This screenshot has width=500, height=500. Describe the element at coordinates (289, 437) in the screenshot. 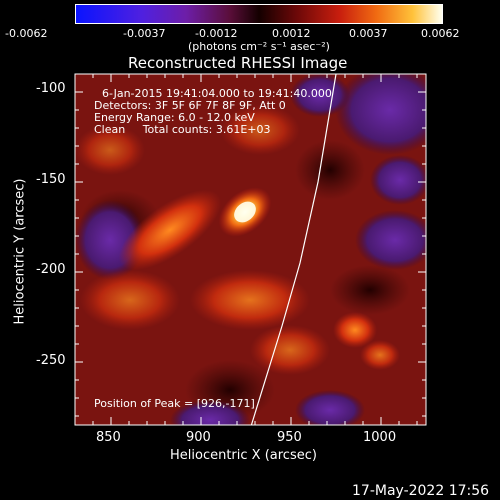

I see `x-tick-label-3: 950` at that location.